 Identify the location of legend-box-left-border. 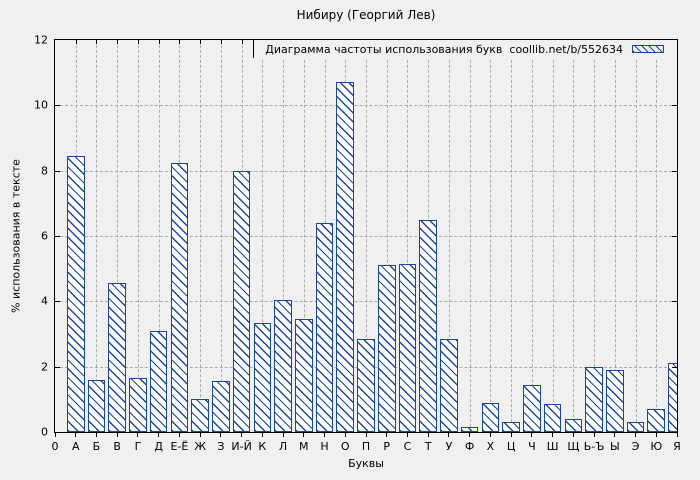
(253, 49).